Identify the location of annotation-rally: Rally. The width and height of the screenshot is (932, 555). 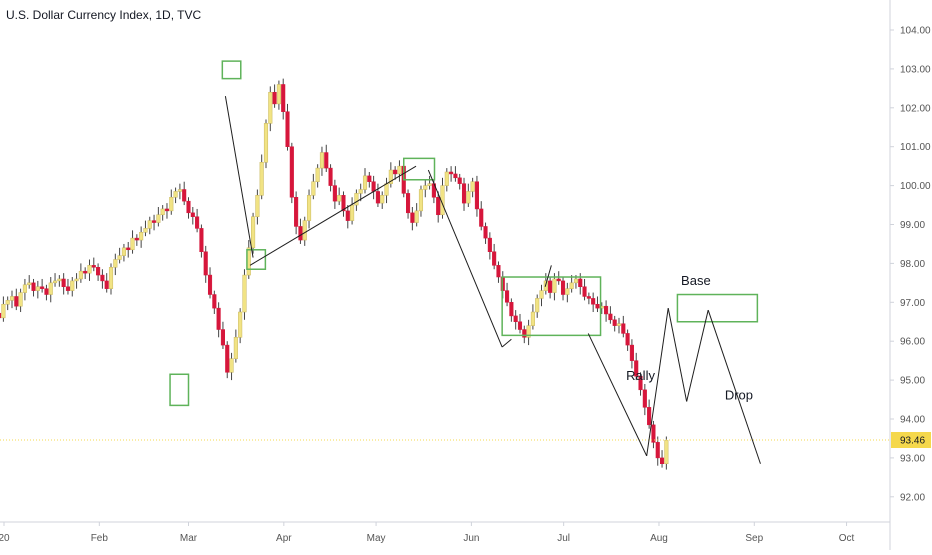
(640, 375).